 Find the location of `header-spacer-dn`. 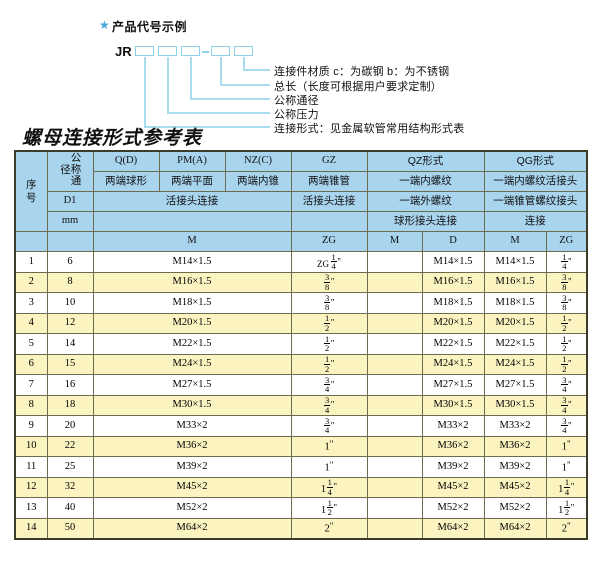

header-spacer-dn is located at coordinates (70, 241).